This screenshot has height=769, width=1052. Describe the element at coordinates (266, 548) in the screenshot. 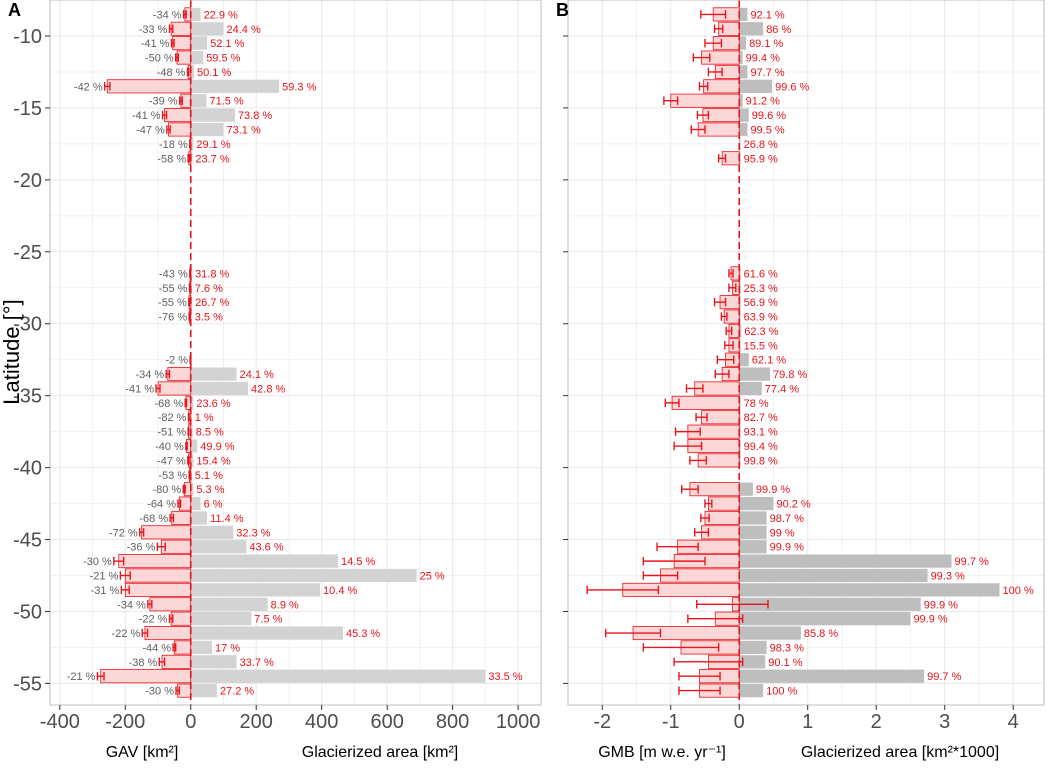

I see `red-percent-label: 43.6 %` at that location.